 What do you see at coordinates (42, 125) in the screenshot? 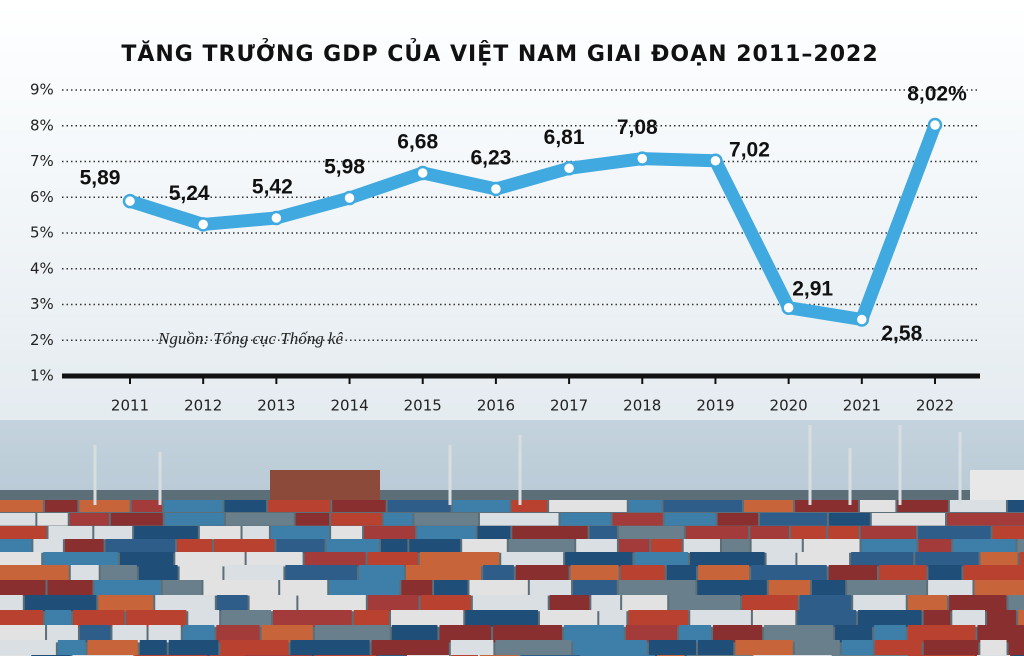
I see `y-tick-label: 8%` at bounding box center [42, 125].